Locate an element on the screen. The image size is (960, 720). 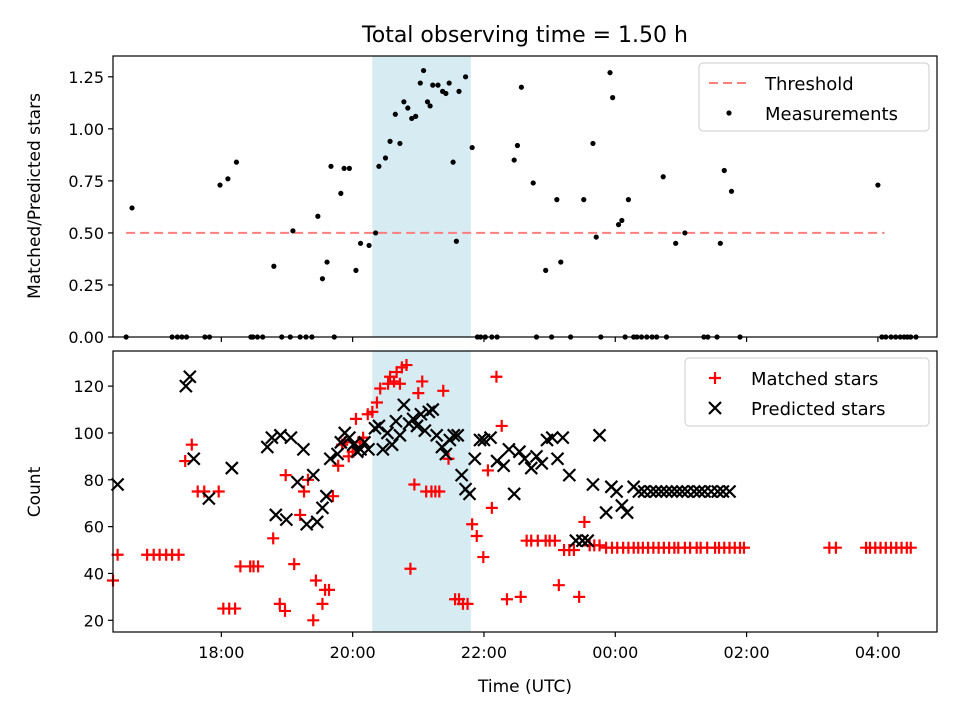
legend-predicted-swatch is located at coordinates (715, 408).